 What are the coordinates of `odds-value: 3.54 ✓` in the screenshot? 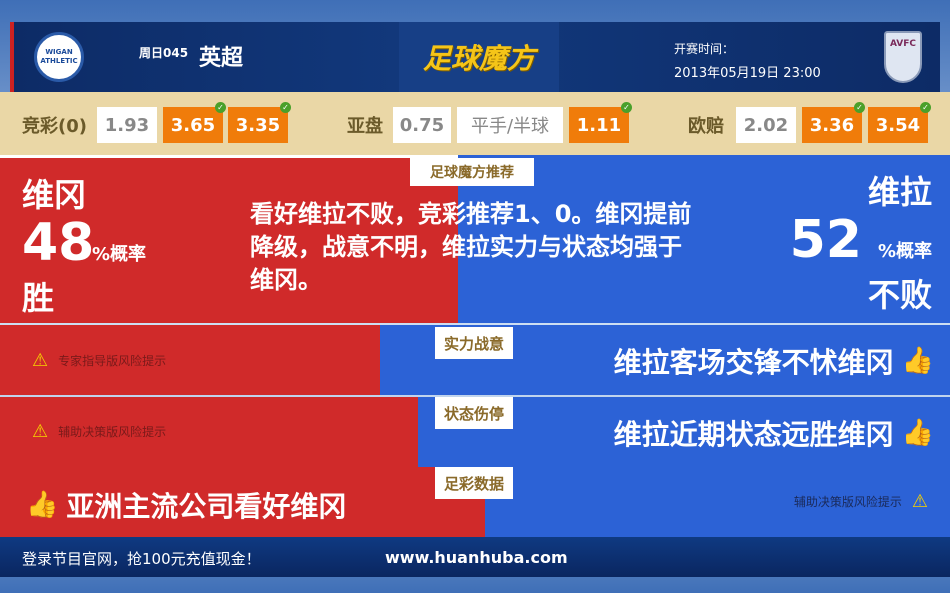 It's located at (899, 122).